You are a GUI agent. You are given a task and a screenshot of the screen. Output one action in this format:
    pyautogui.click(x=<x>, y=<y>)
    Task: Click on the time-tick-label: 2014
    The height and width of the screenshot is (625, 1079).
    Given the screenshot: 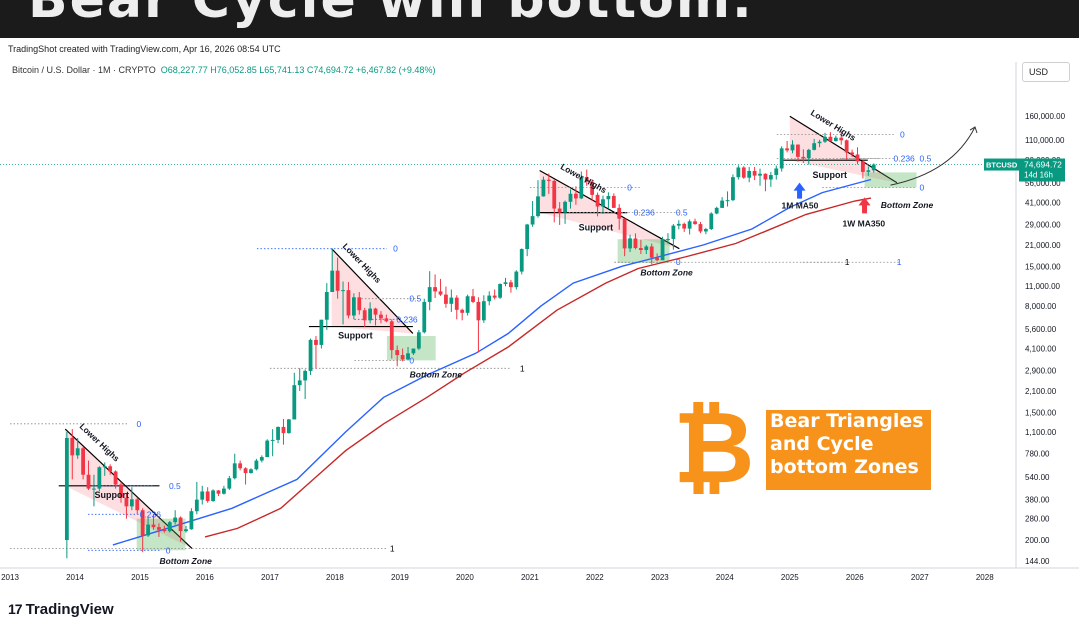 What is the action you would take?
    pyautogui.click(x=75, y=577)
    